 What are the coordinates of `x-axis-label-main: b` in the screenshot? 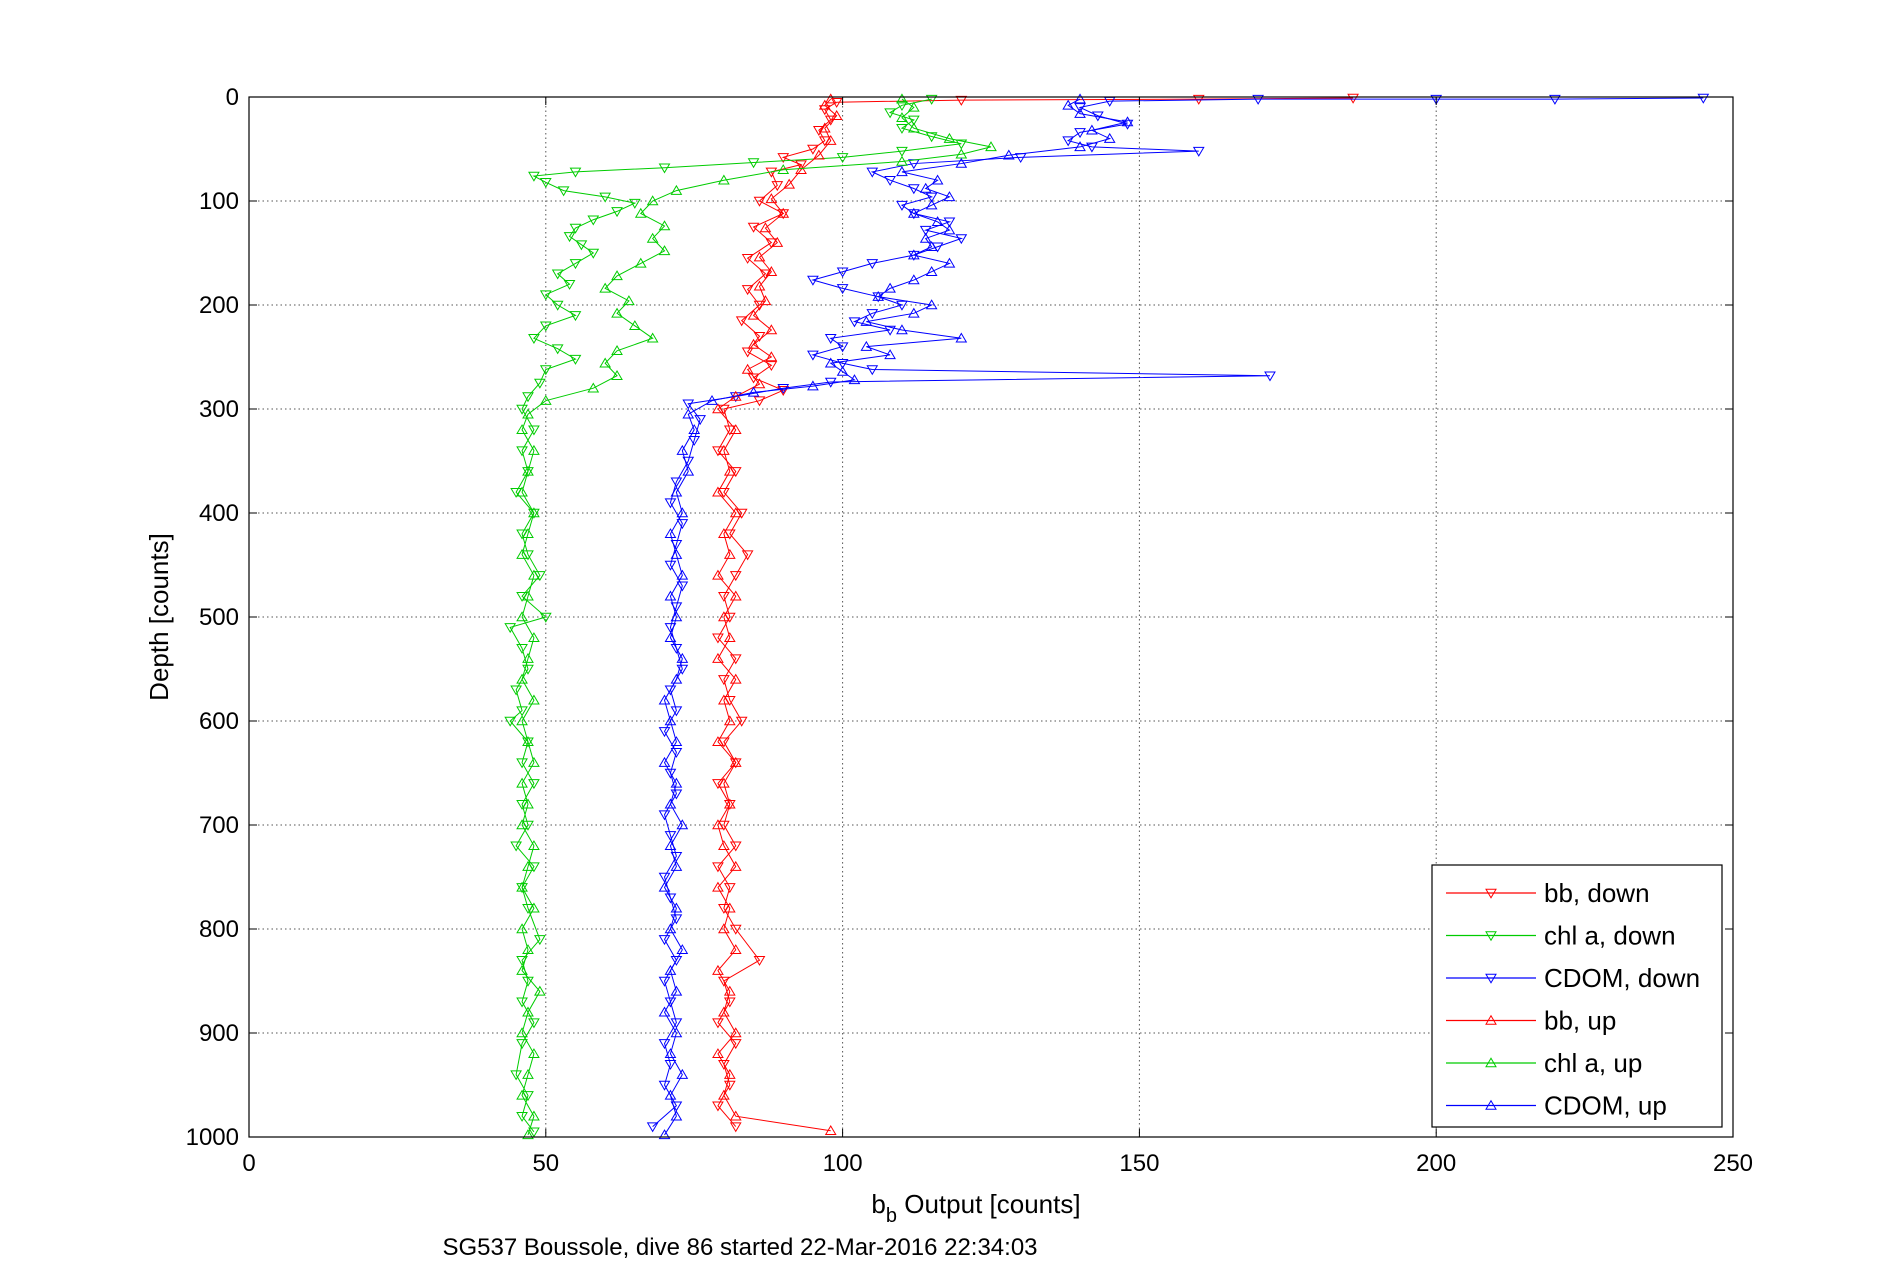 It's located at (878, 1204).